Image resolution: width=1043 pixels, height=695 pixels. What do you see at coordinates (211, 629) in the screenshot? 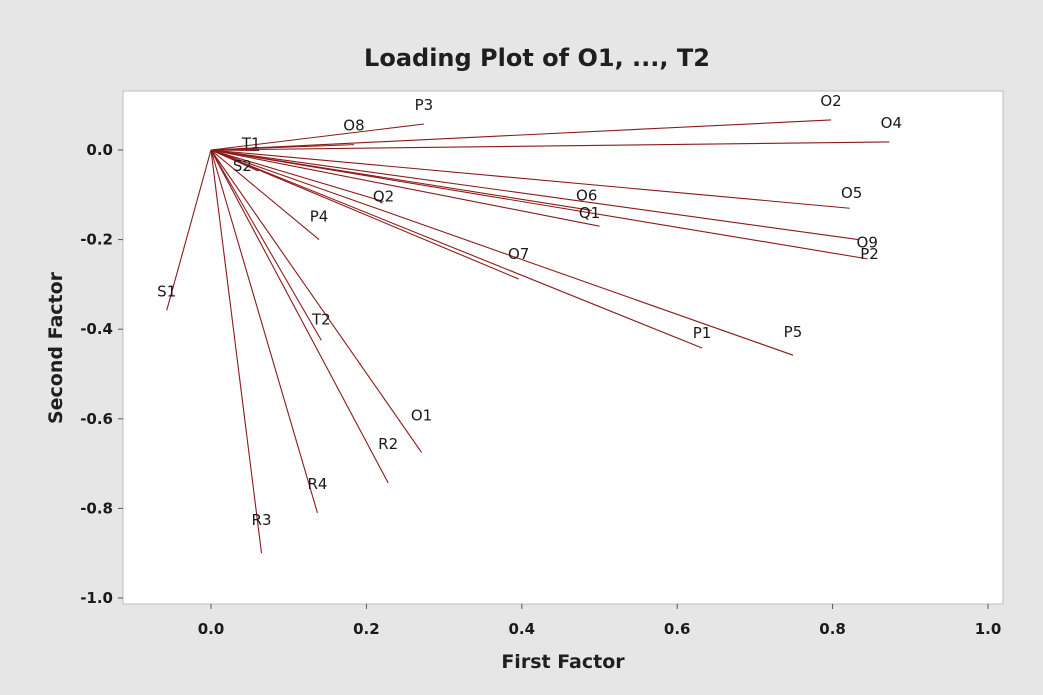
I see `x-tick-label: 0.0` at bounding box center [211, 629].